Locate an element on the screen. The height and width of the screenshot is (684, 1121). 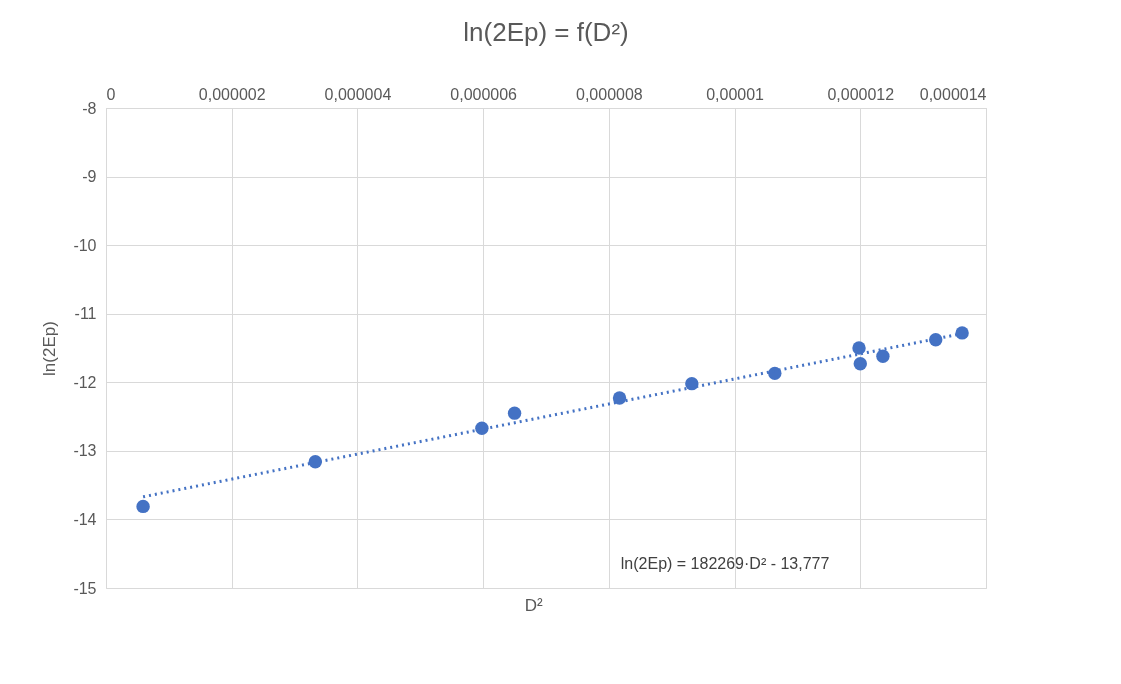
x-tick-label: 0,000014 is located at coordinates (953, 94).